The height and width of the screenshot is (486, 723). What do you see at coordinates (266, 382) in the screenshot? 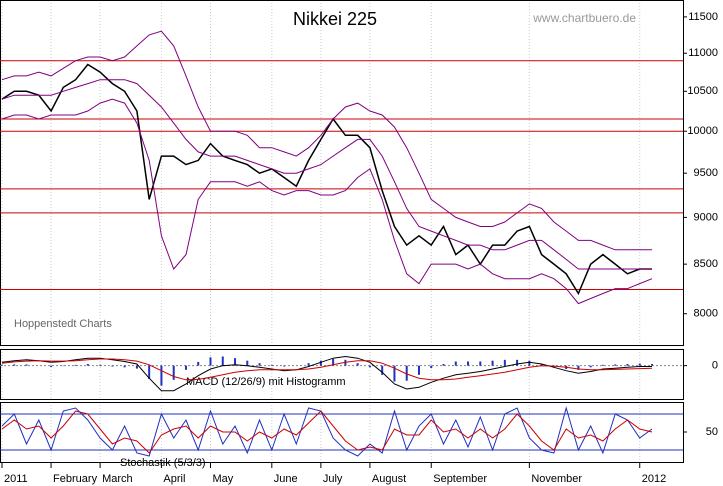
I see `panel-title: MACD (12/26/9) mit Histogramm` at bounding box center [266, 382].